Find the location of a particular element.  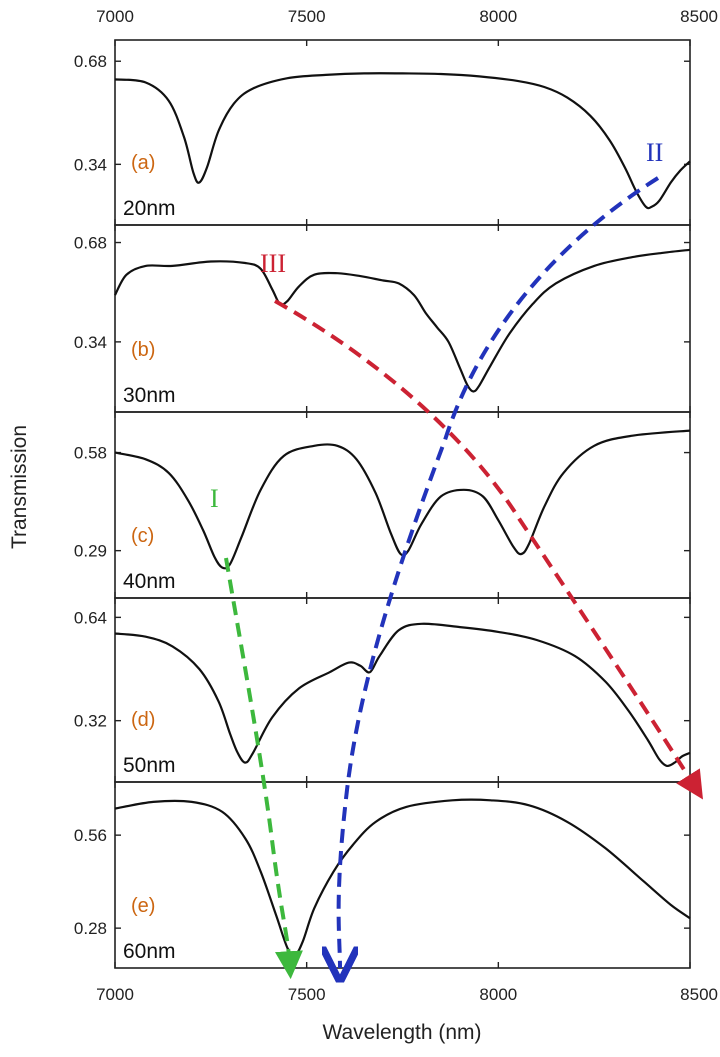

x-tick-label-top: 7500 is located at coordinates (307, 16).